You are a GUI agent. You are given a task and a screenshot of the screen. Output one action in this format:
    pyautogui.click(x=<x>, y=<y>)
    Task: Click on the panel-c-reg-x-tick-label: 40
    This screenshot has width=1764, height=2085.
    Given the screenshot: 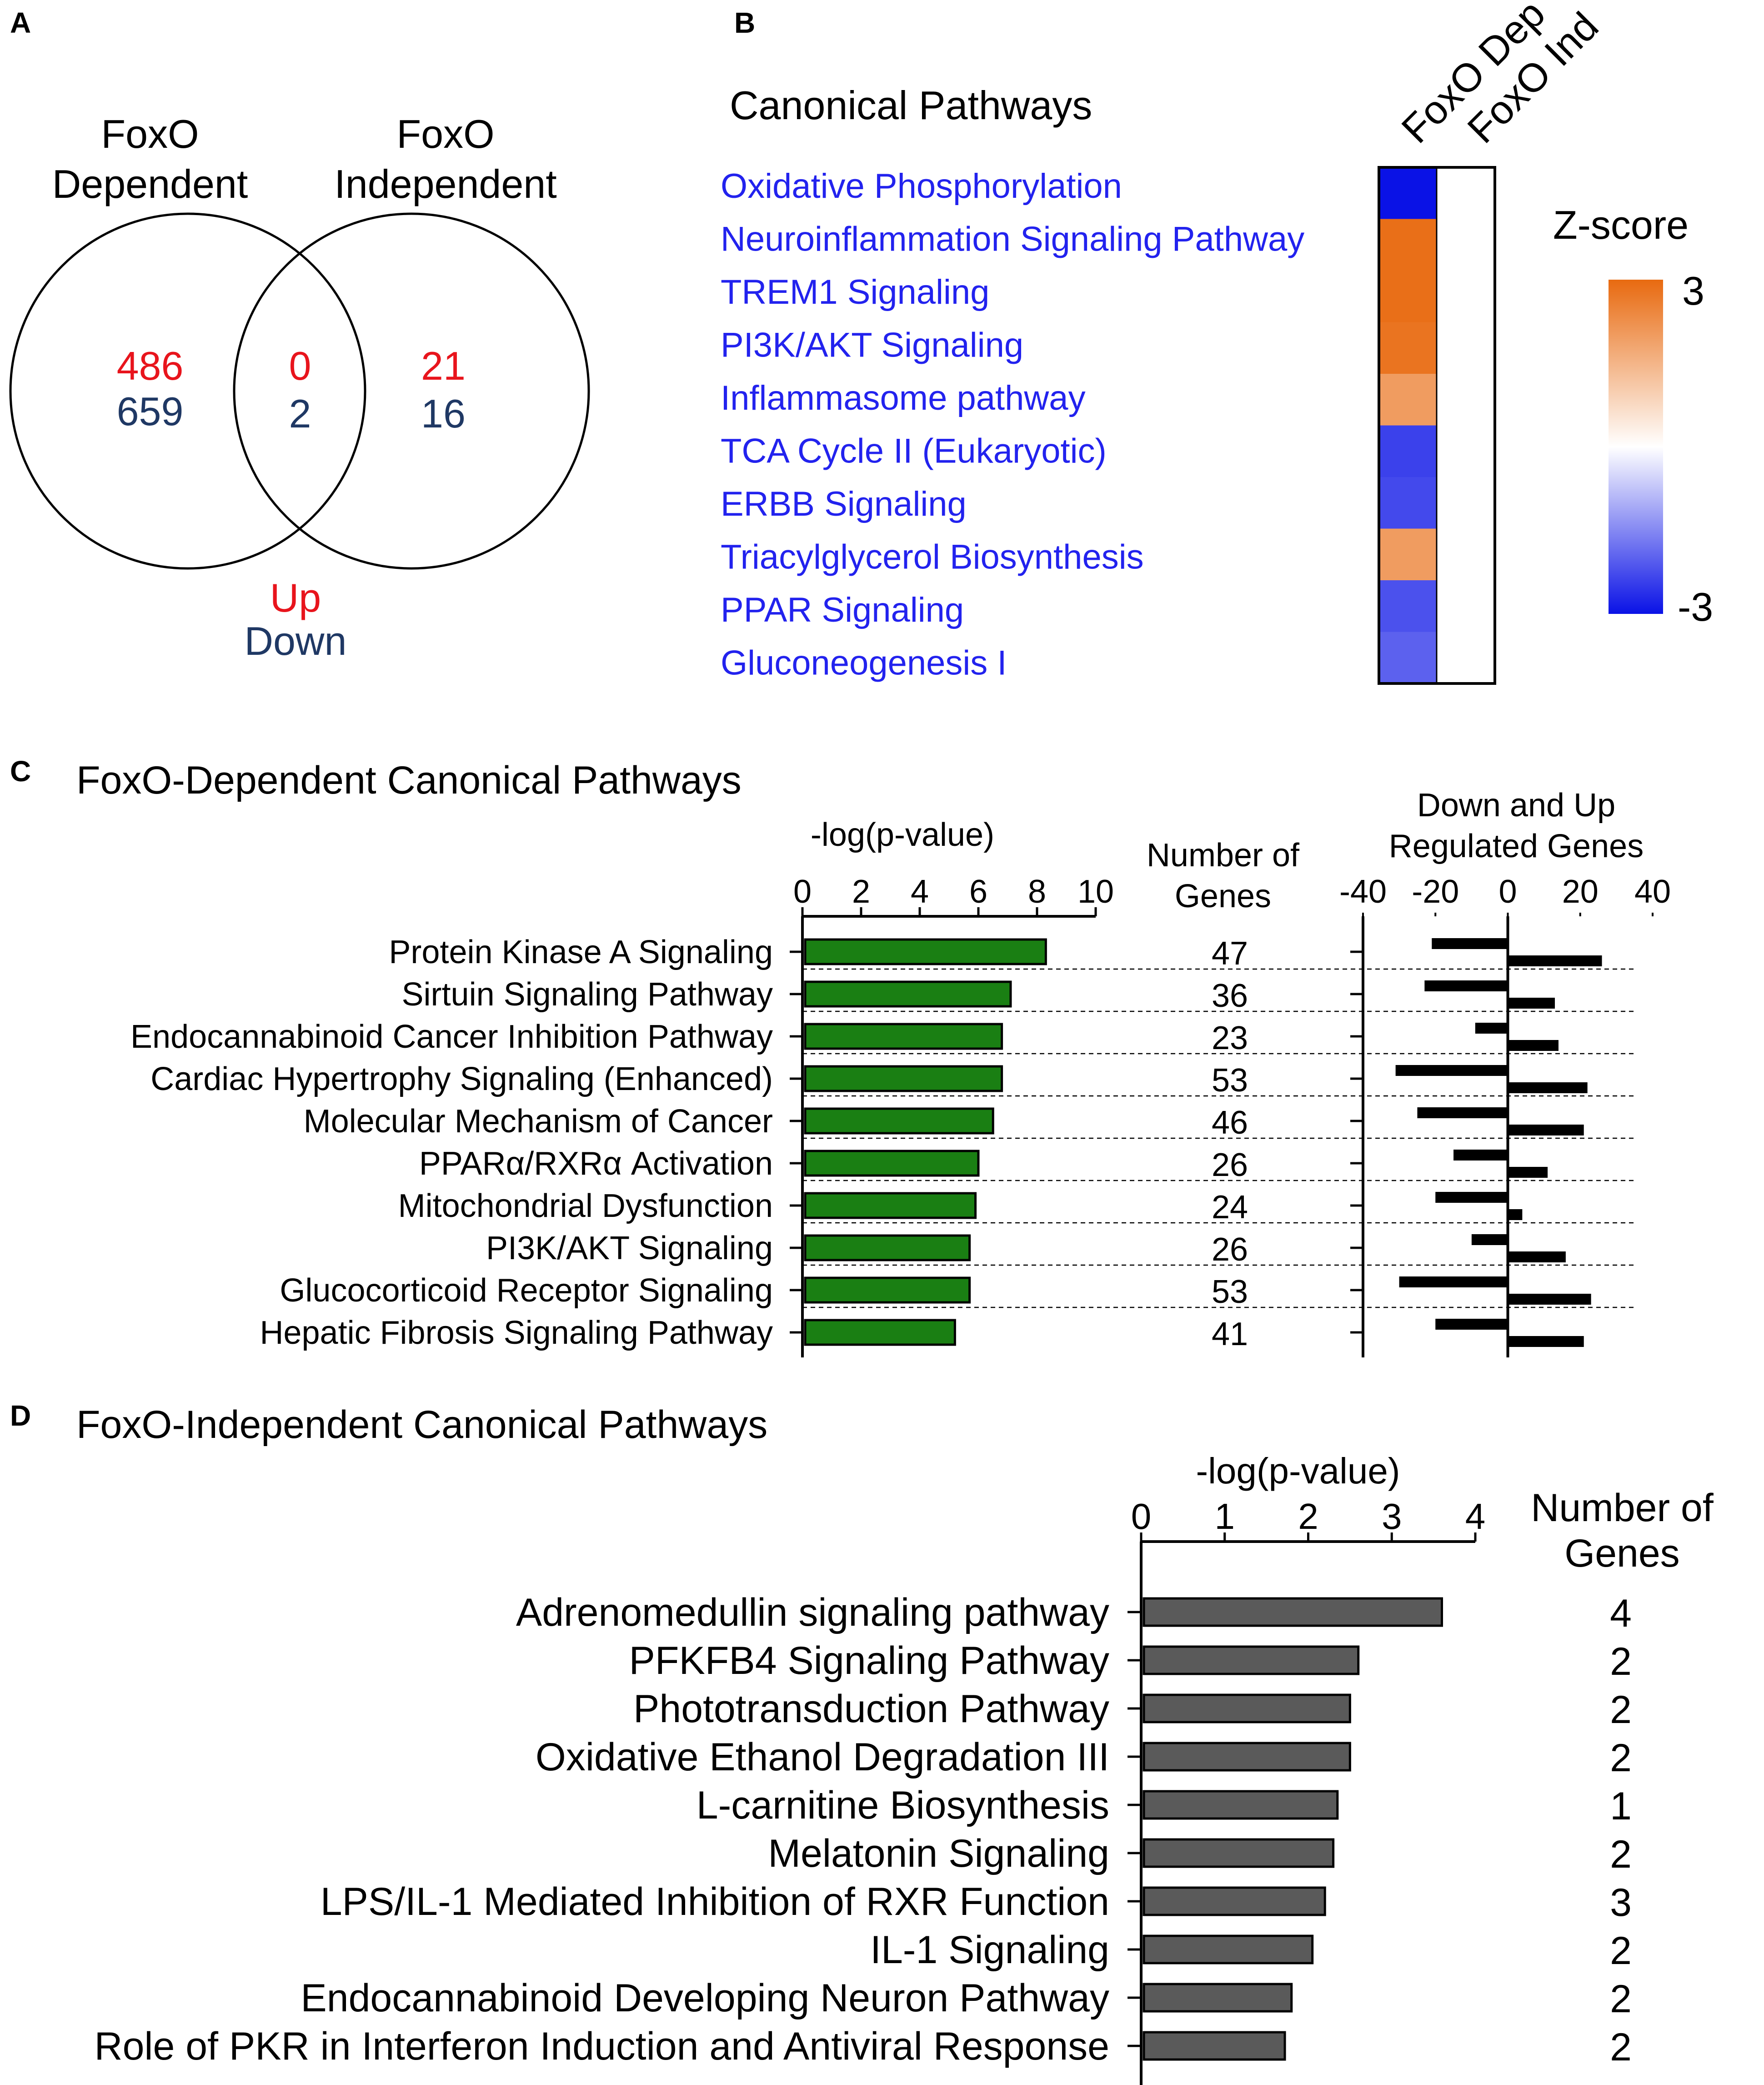 What is the action you would take?
    pyautogui.click(x=1652, y=892)
    